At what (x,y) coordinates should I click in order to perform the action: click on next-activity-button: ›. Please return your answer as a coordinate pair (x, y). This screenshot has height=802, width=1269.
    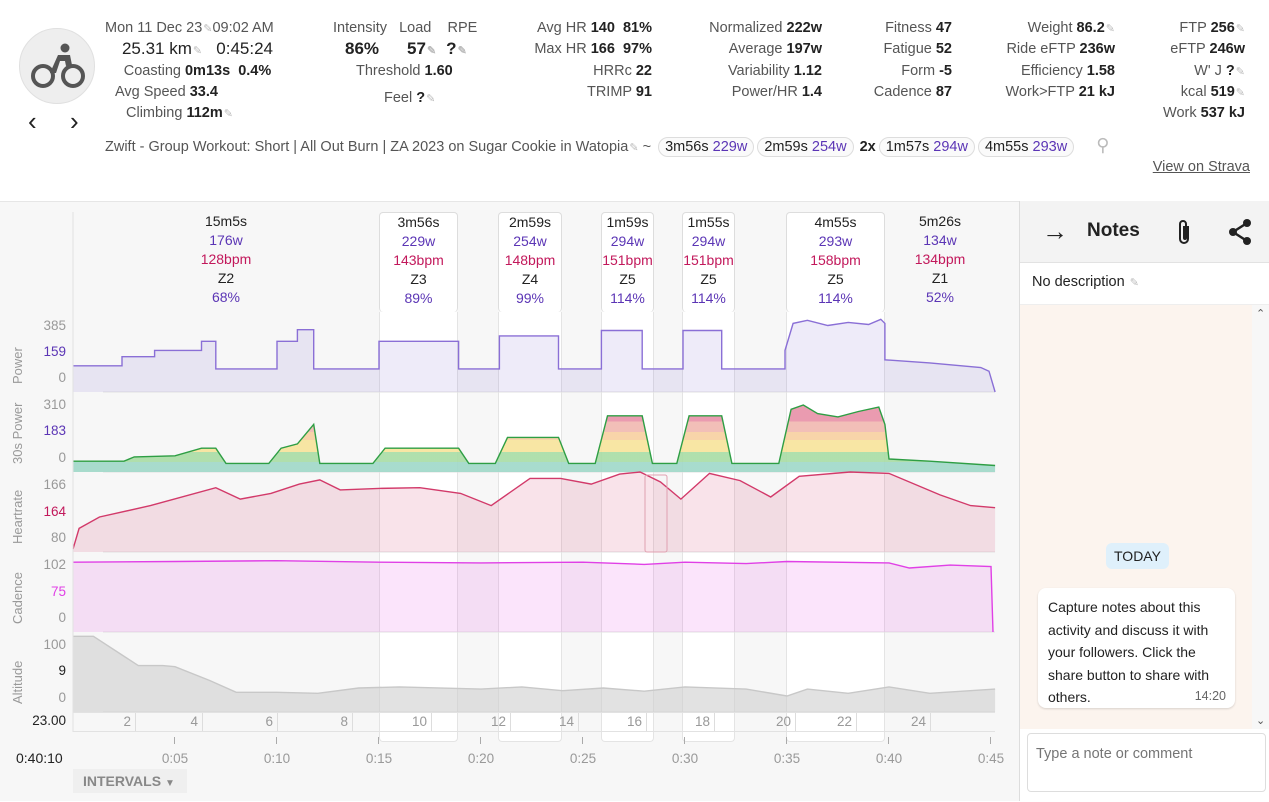
    Looking at the image, I should click on (74, 121).